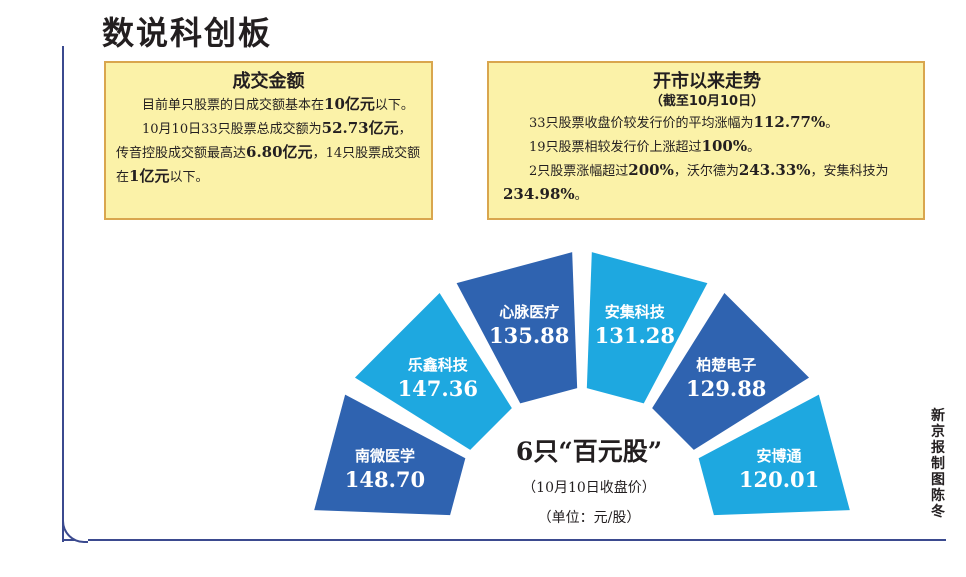  Describe the element at coordinates (278, 104) in the screenshot. I see `trading-volume-paragraph-1: 目前单只股票的日成交额基本在10亿元以下。` at that location.